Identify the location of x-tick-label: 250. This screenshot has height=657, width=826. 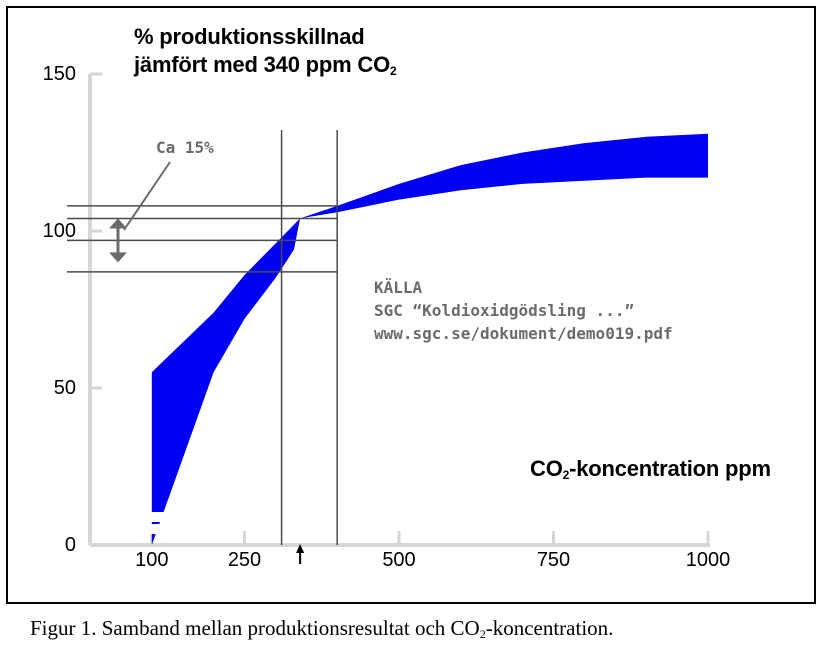
(244, 560).